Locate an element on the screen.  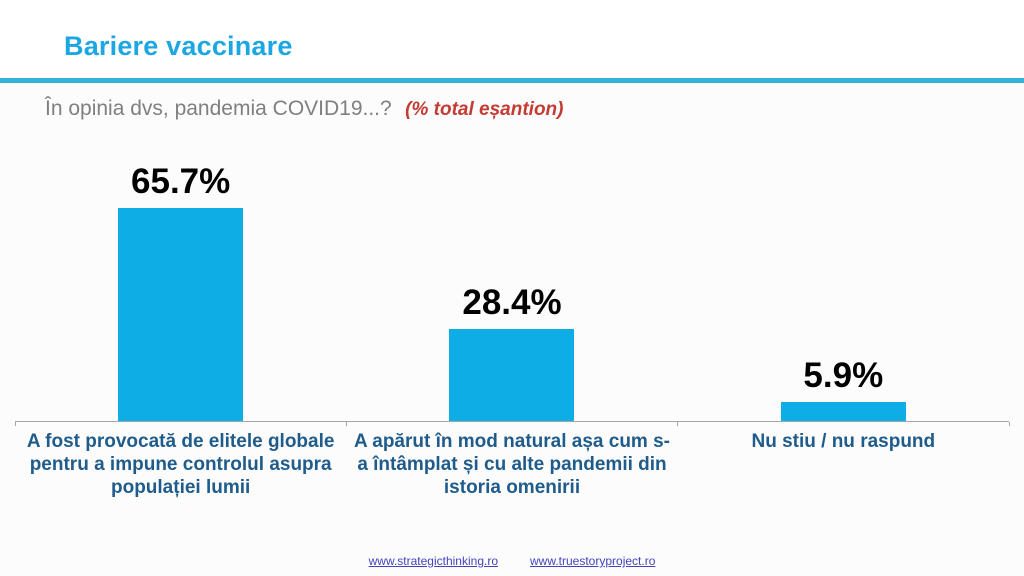
value-label: 28.4% is located at coordinates (512, 302).